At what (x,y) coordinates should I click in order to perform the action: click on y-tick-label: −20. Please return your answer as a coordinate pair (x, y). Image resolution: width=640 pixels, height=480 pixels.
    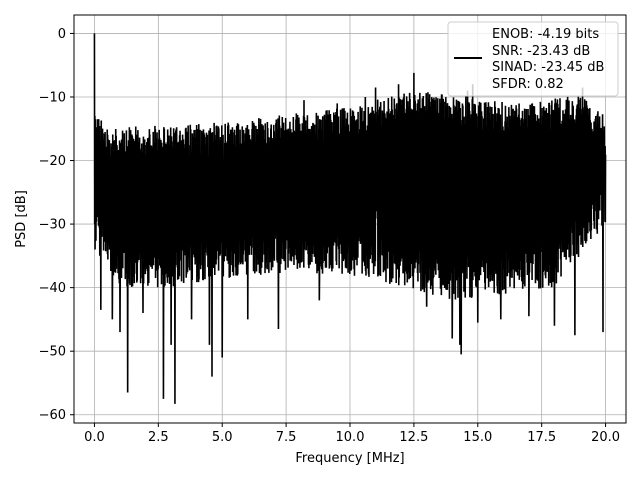
    Looking at the image, I should click on (52, 161).